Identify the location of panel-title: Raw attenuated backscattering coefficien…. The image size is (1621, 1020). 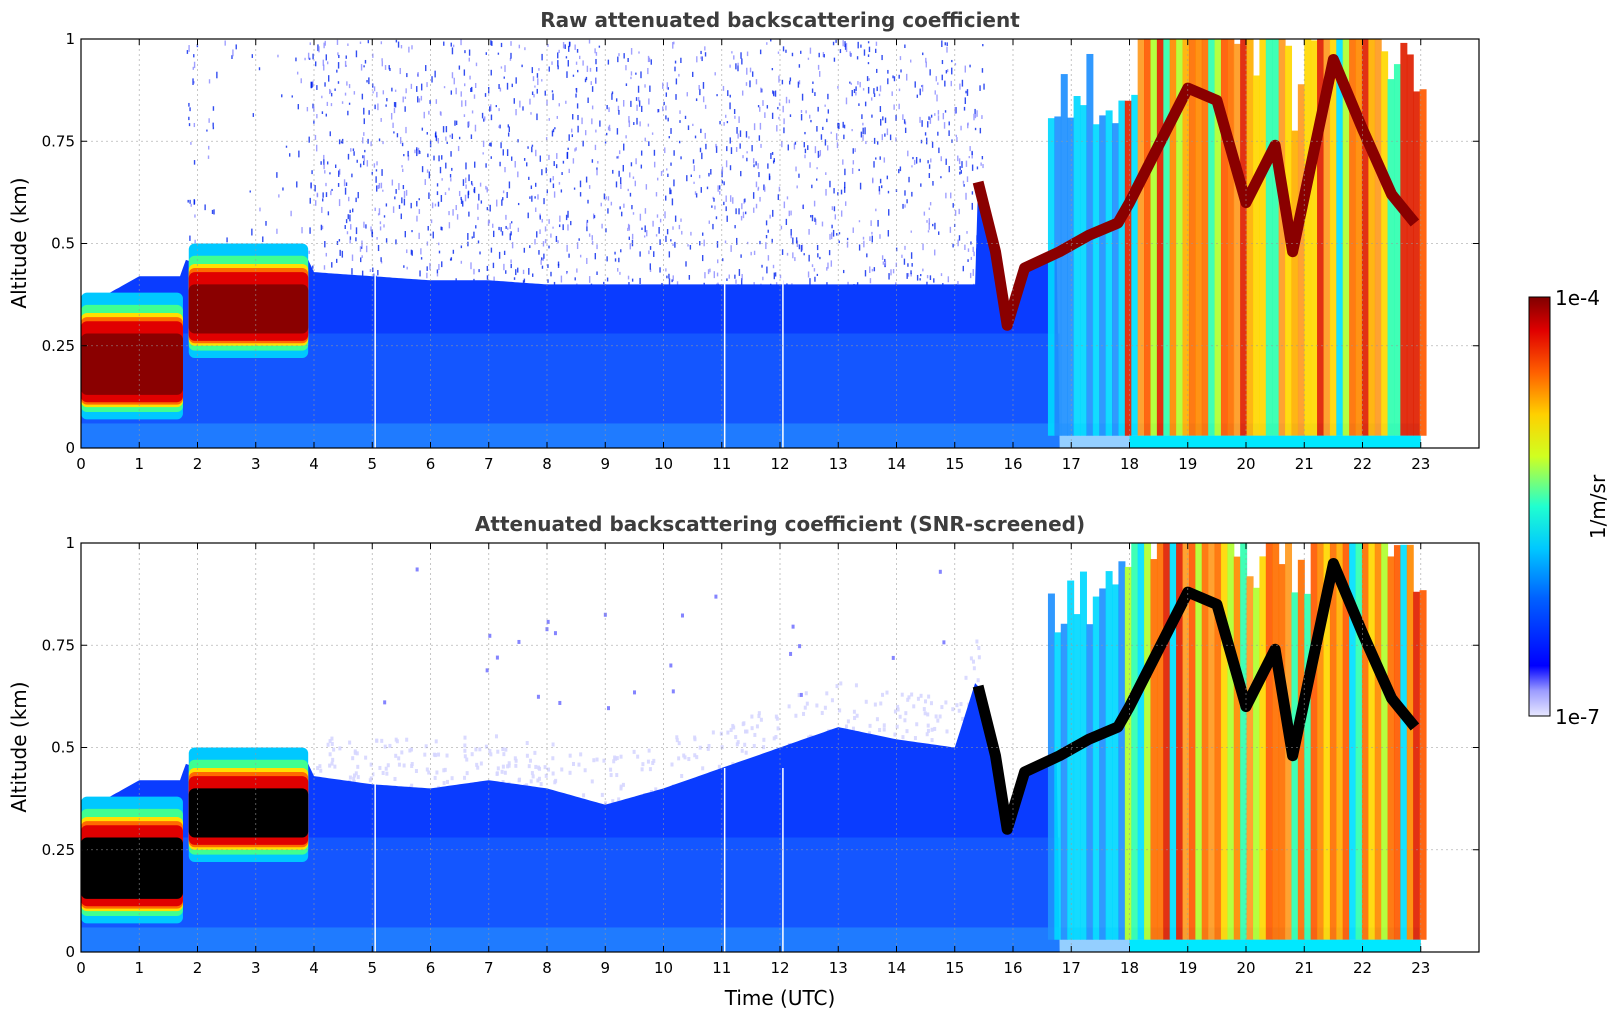
(780, 20).